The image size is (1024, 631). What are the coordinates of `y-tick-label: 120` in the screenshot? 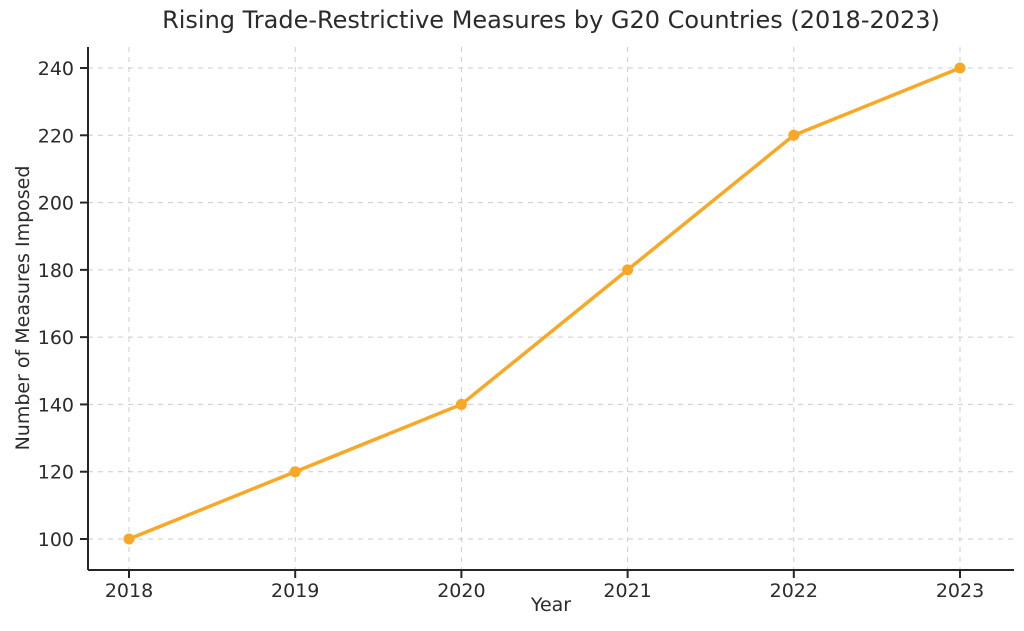 It's located at (56, 473).